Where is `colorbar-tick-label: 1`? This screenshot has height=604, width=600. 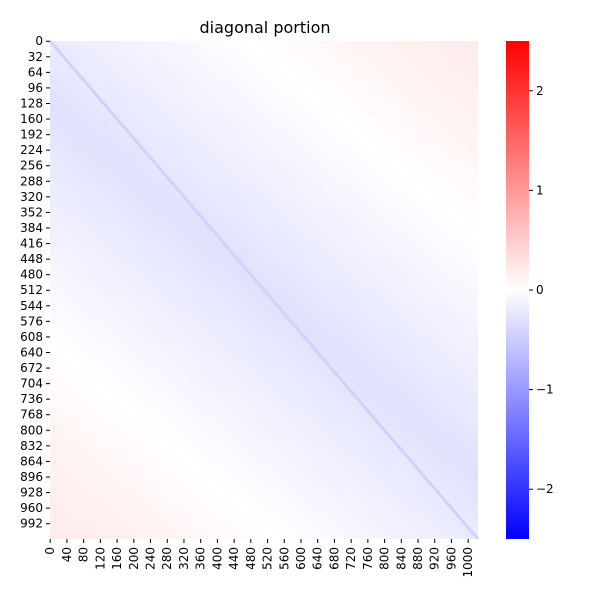 colorbar-tick-label: 1 is located at coordinates (540, 190).